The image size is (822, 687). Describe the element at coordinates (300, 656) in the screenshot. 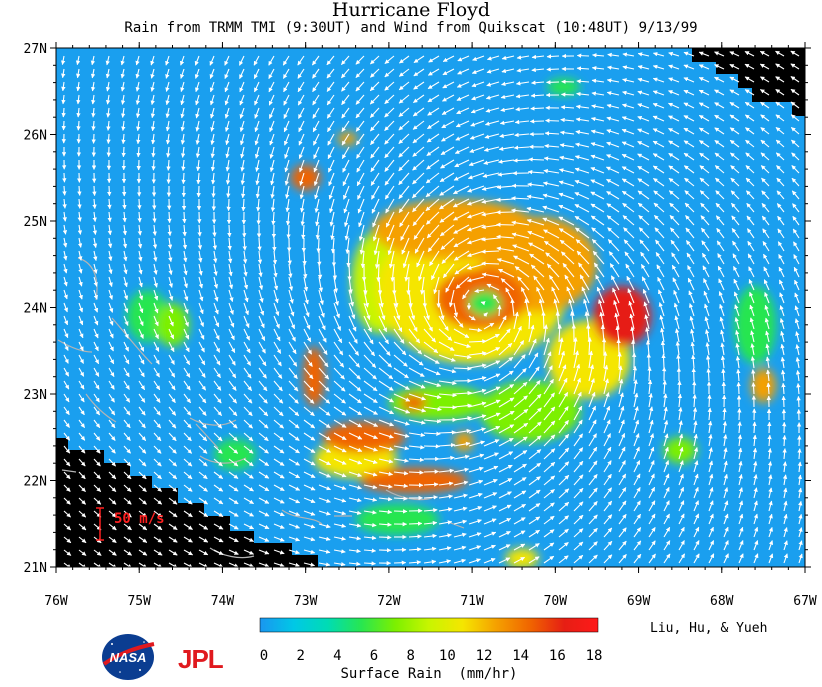

I see `colorbar-tick-label: 2` at that location.